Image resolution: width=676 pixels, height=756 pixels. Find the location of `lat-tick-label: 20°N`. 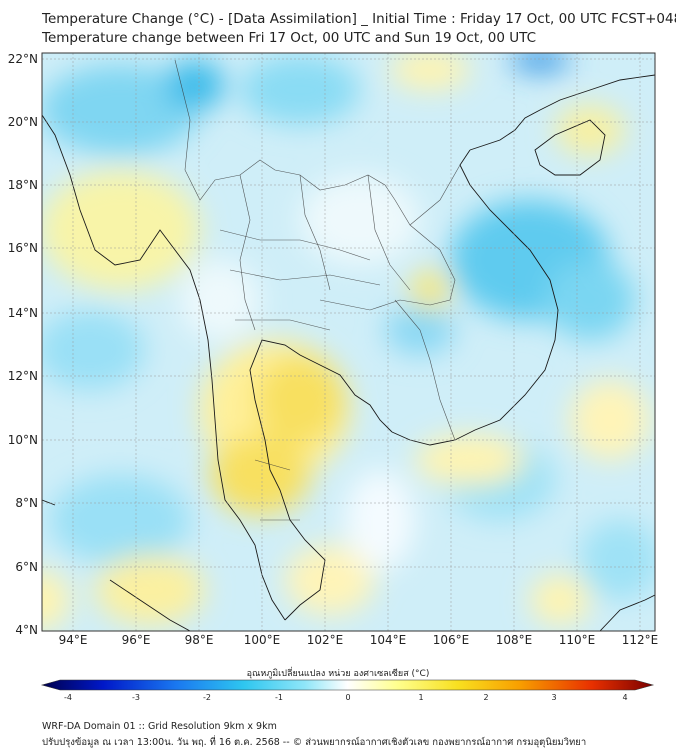

lat-tick-label: 20°N is located at coordinates (22, 122).